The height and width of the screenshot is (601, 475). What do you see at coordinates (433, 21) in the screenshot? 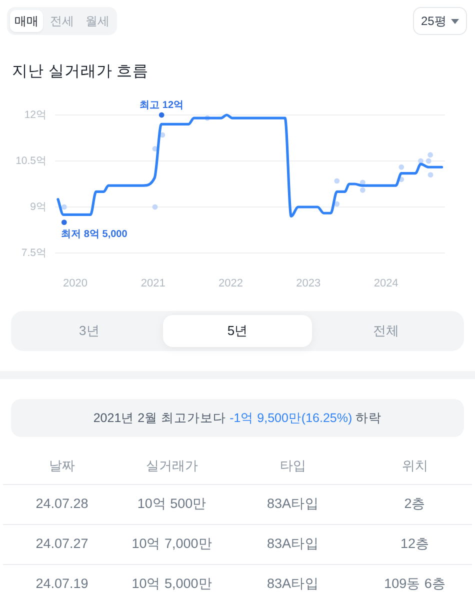
I see `text: 25평` at bounding box center [433, 21].